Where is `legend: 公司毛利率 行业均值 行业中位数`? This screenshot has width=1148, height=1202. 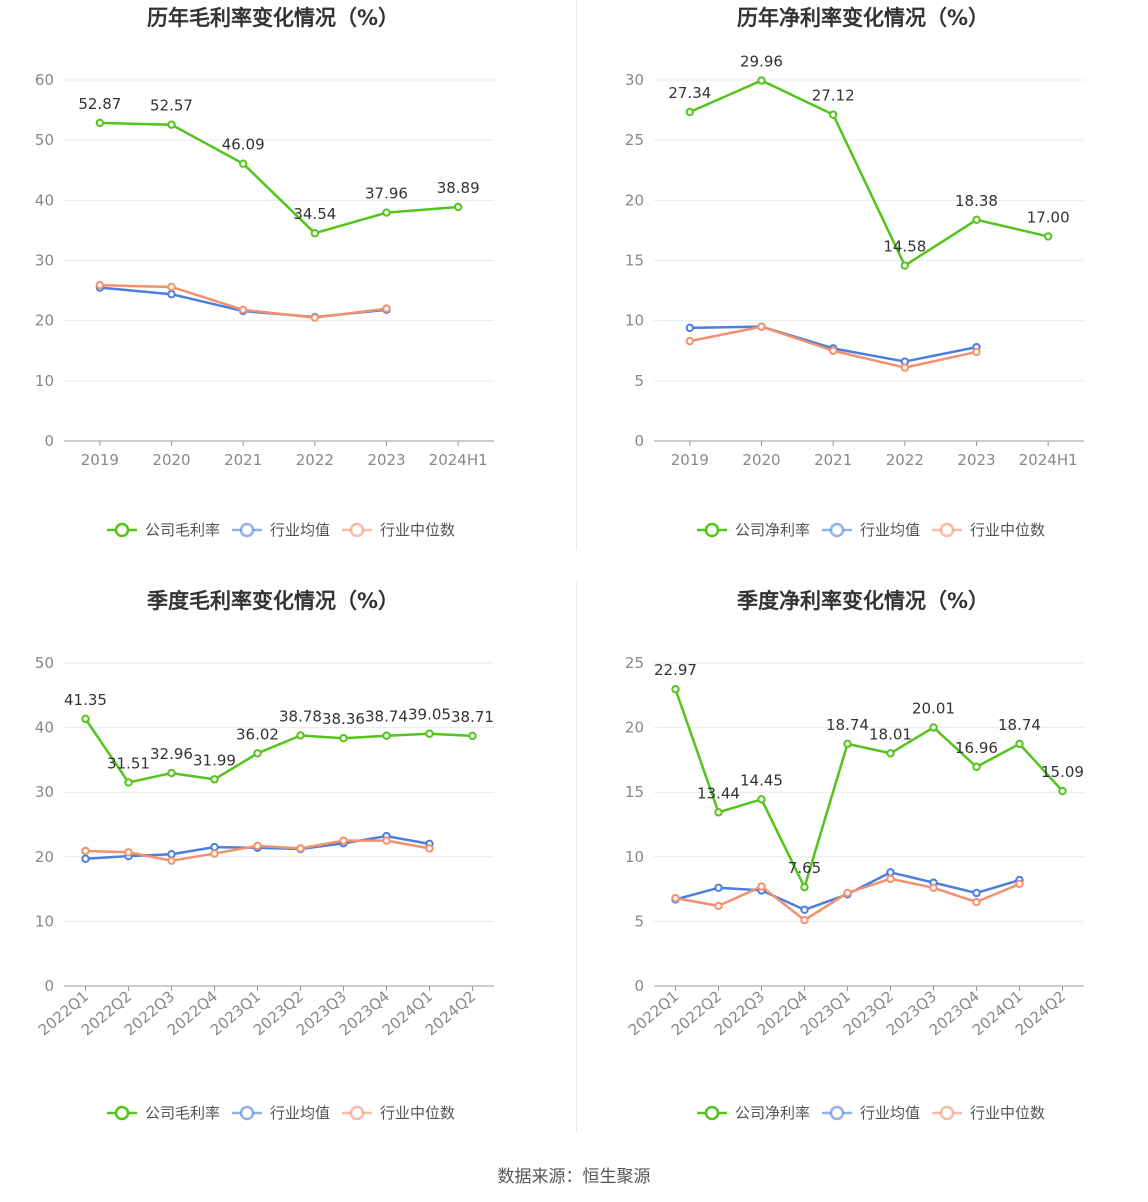
legend: 公司毛利率 行业均值 行业中位数 is located at coordinates (281, 1113).